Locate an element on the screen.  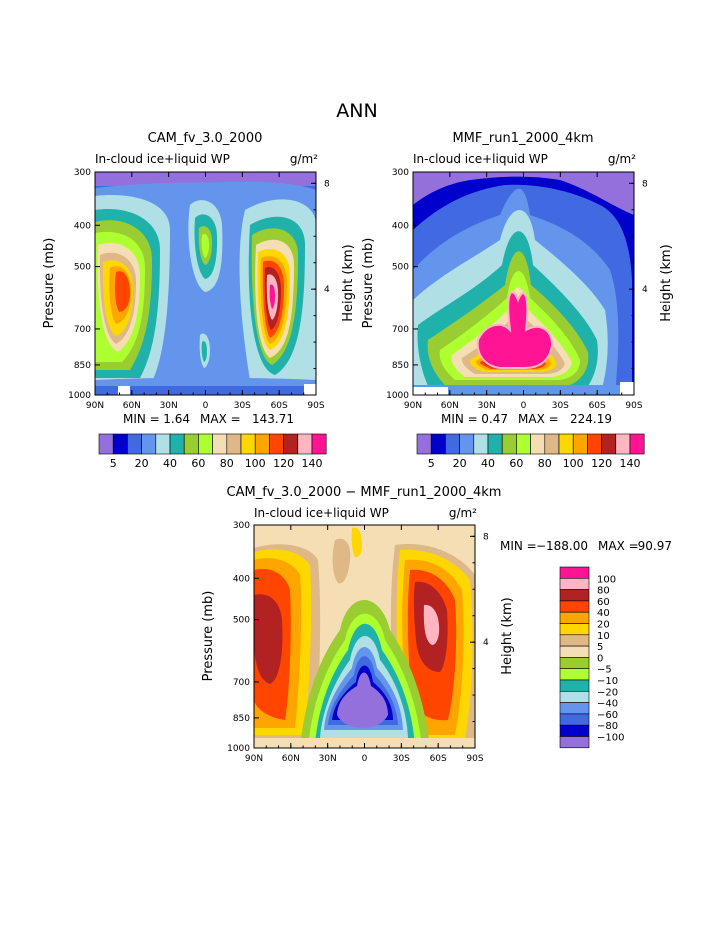
colorbar: 5 20 40 60 80 100 120 140 is located at coordinates (212, 451).